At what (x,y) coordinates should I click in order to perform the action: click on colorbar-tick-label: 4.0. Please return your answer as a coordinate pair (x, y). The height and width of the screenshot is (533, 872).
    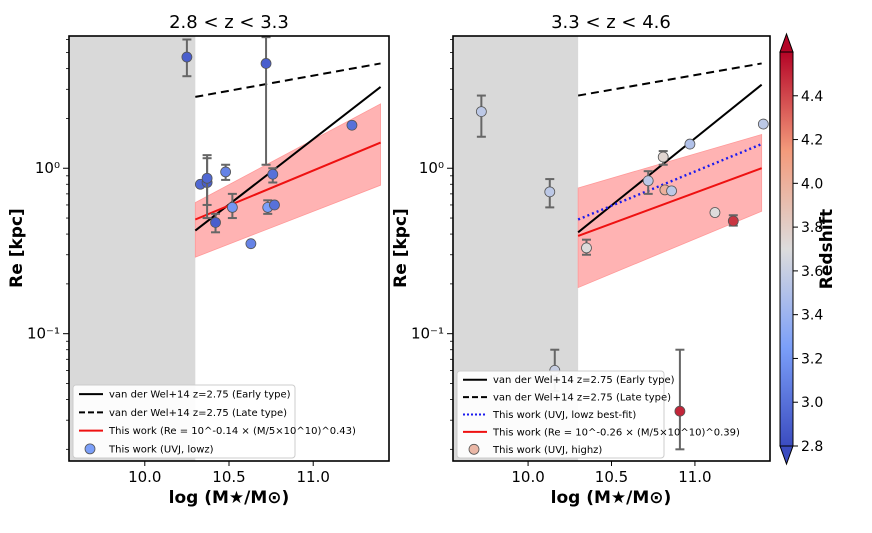
    Looking at the image, I should click on (812, 184).